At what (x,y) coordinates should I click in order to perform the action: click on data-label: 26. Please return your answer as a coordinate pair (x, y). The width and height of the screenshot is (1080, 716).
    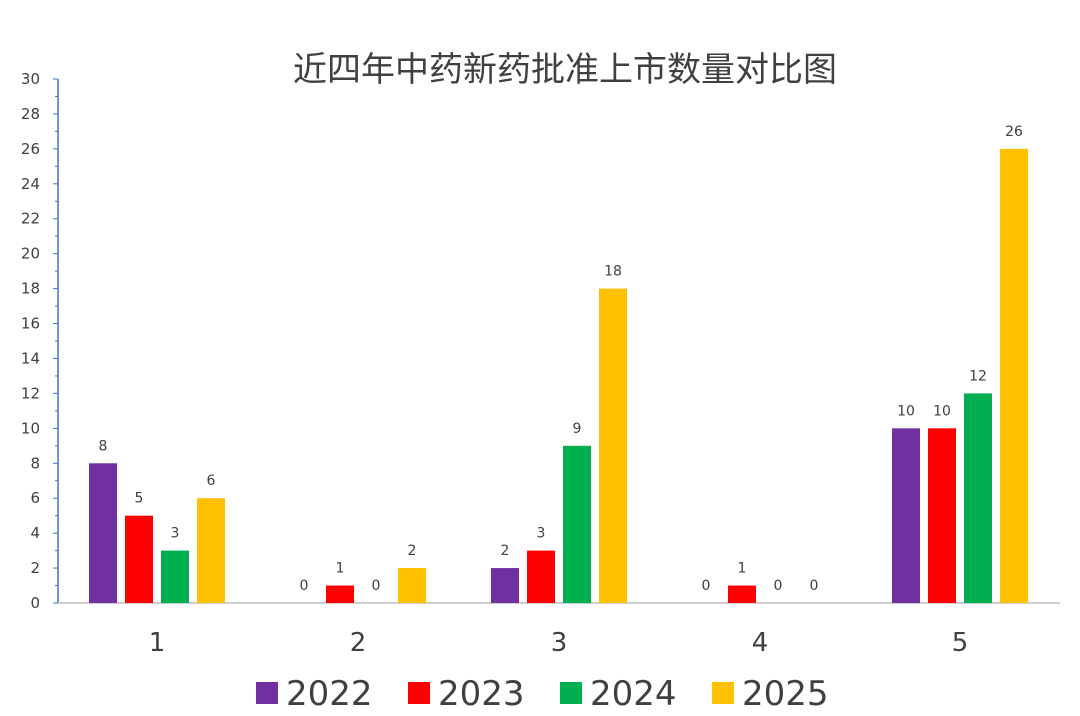
    Looking at the image, I should click on (1014, 132).